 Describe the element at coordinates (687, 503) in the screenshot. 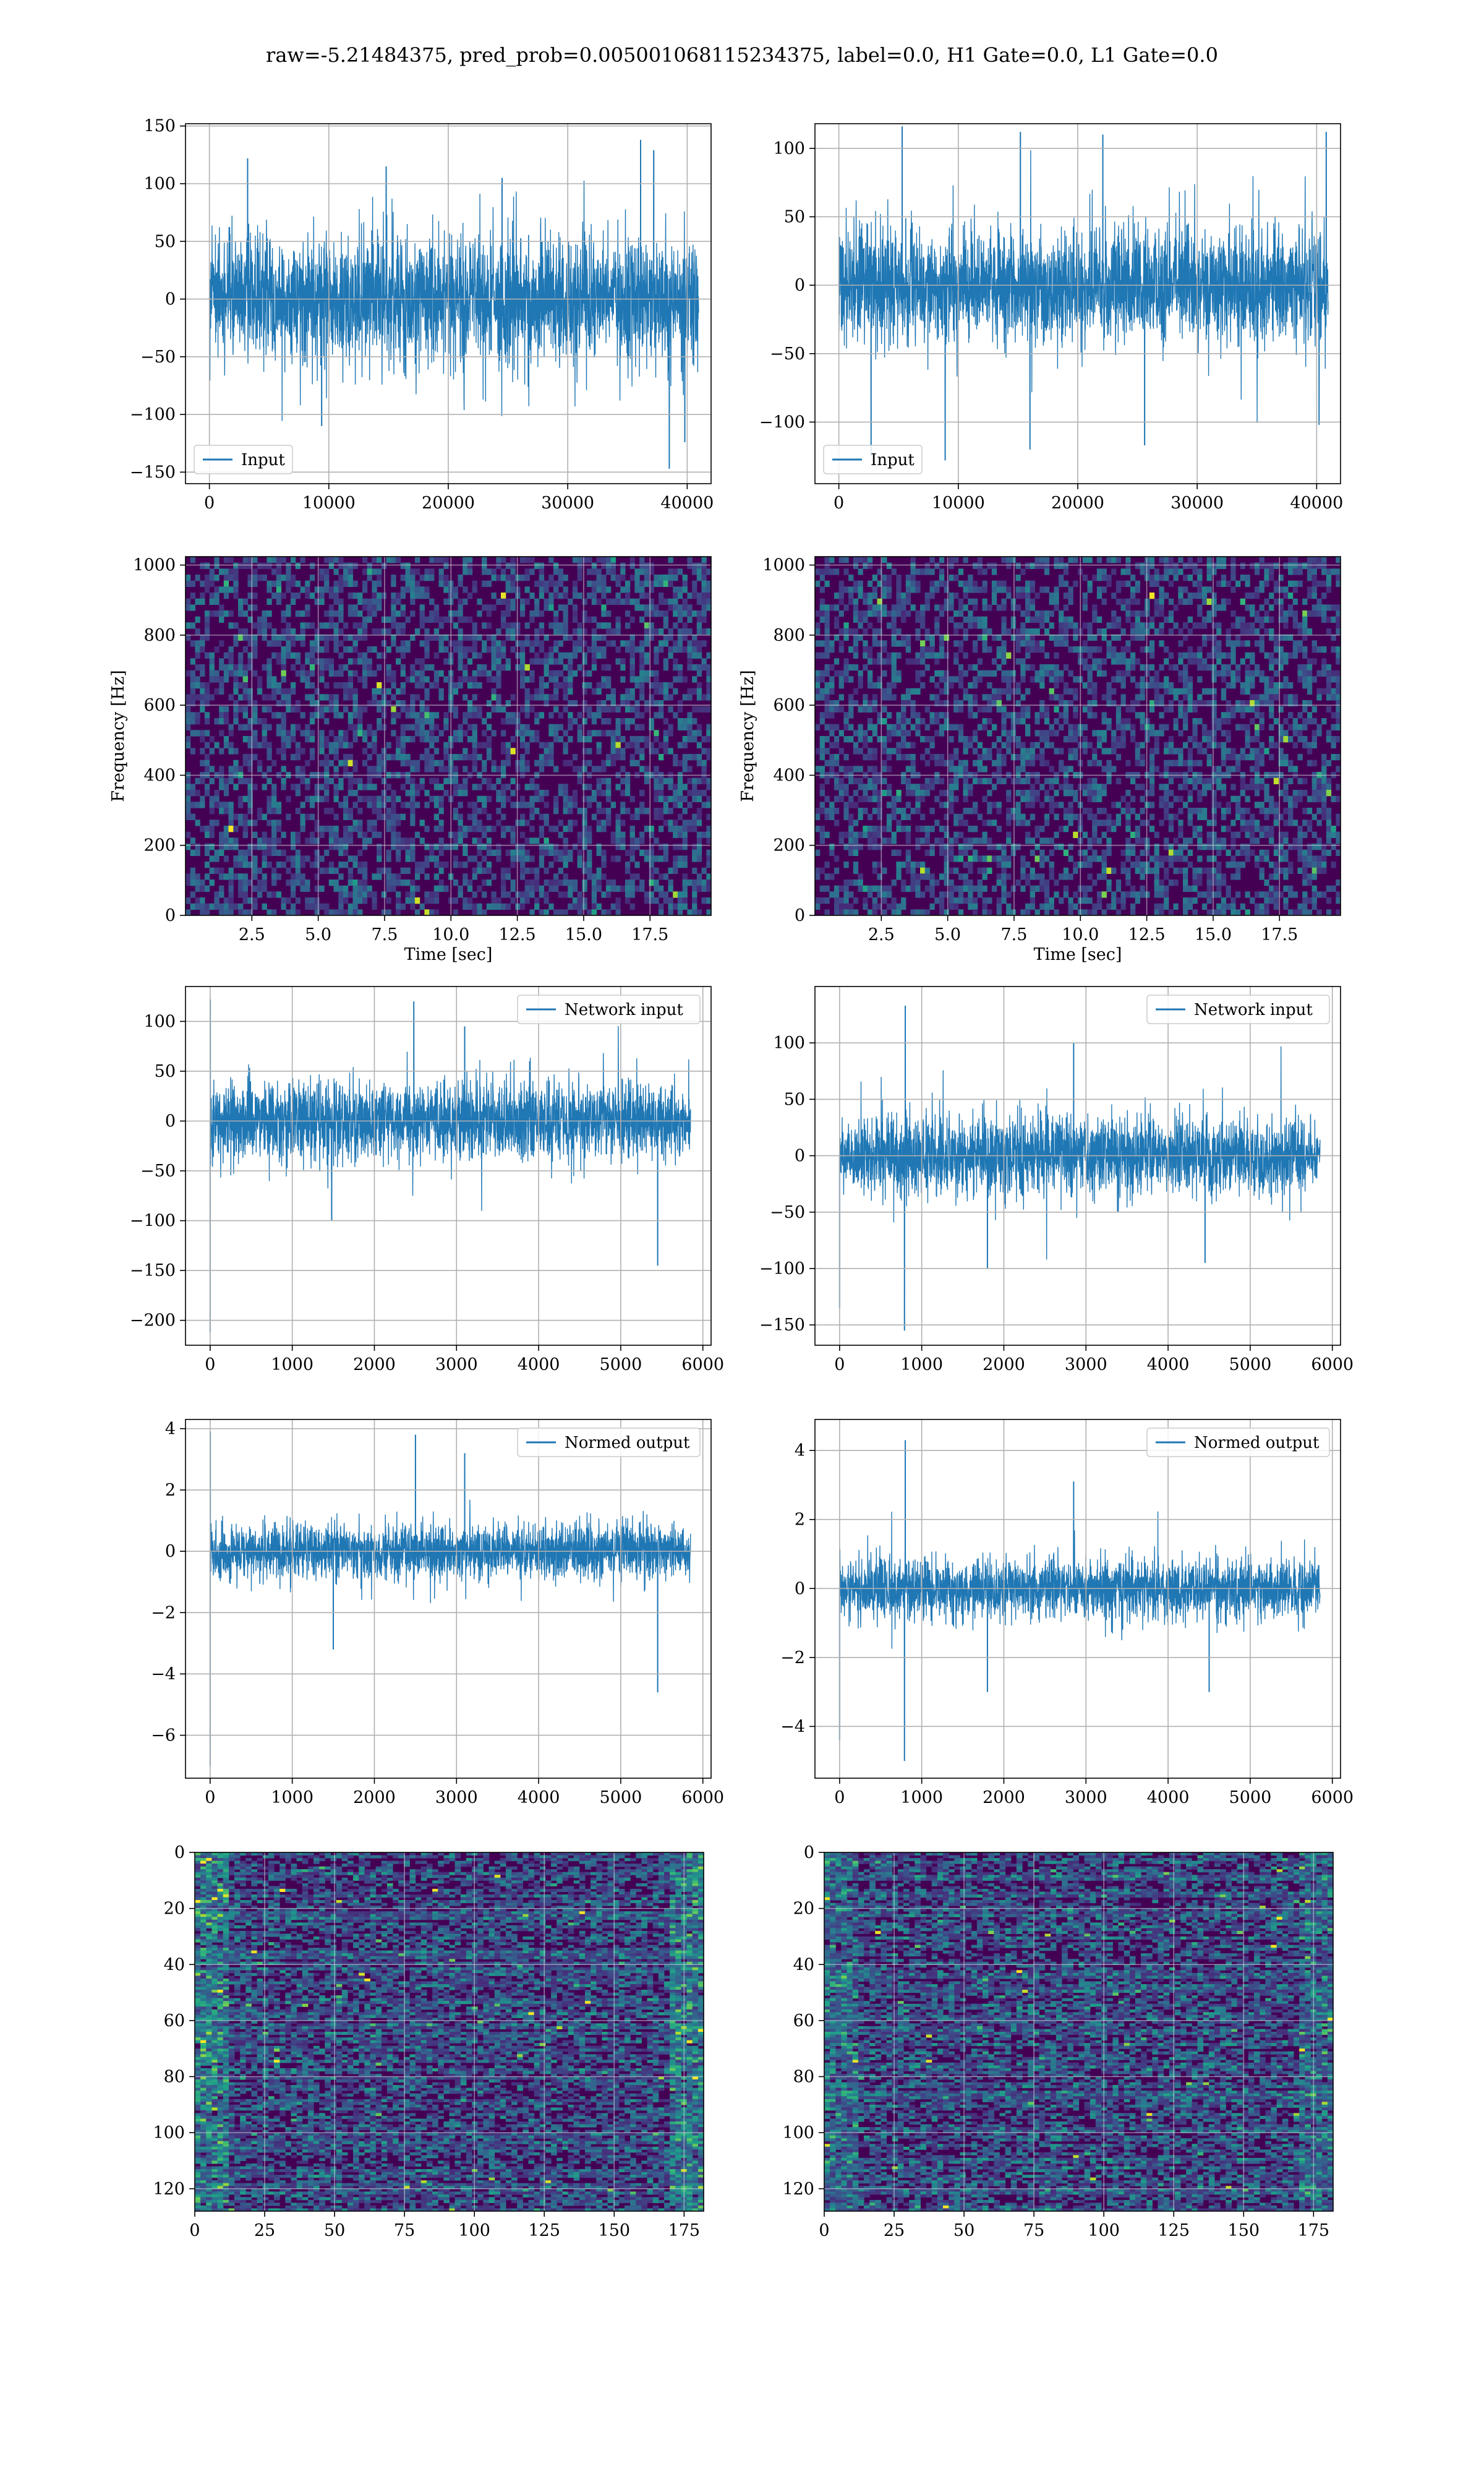

I see `x-tick-label: 40000` at that location.